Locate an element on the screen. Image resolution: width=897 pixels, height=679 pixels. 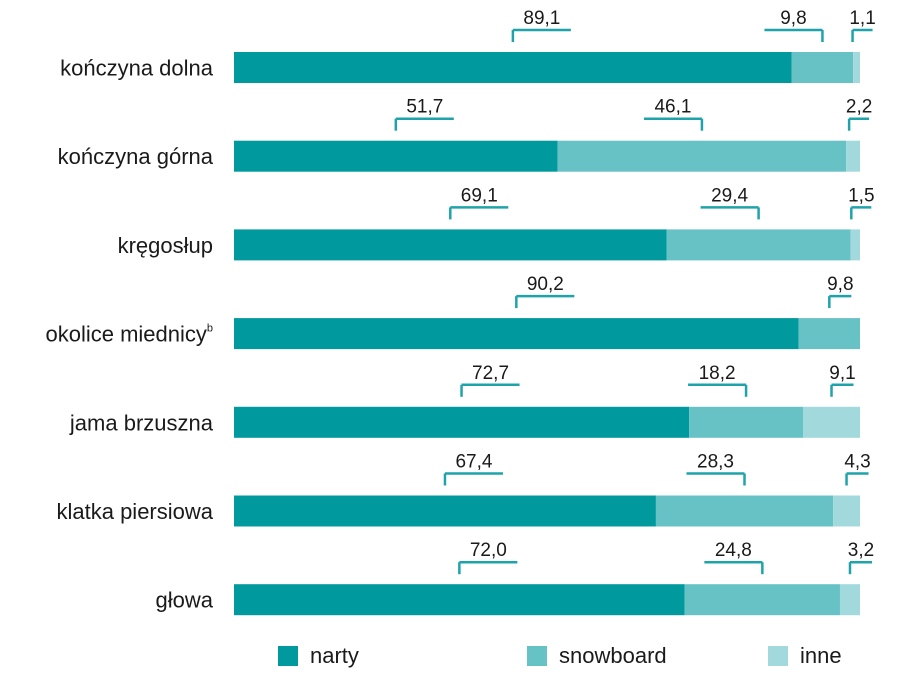
data-label-narty: 72,0 is located at coordinates (488, 550).